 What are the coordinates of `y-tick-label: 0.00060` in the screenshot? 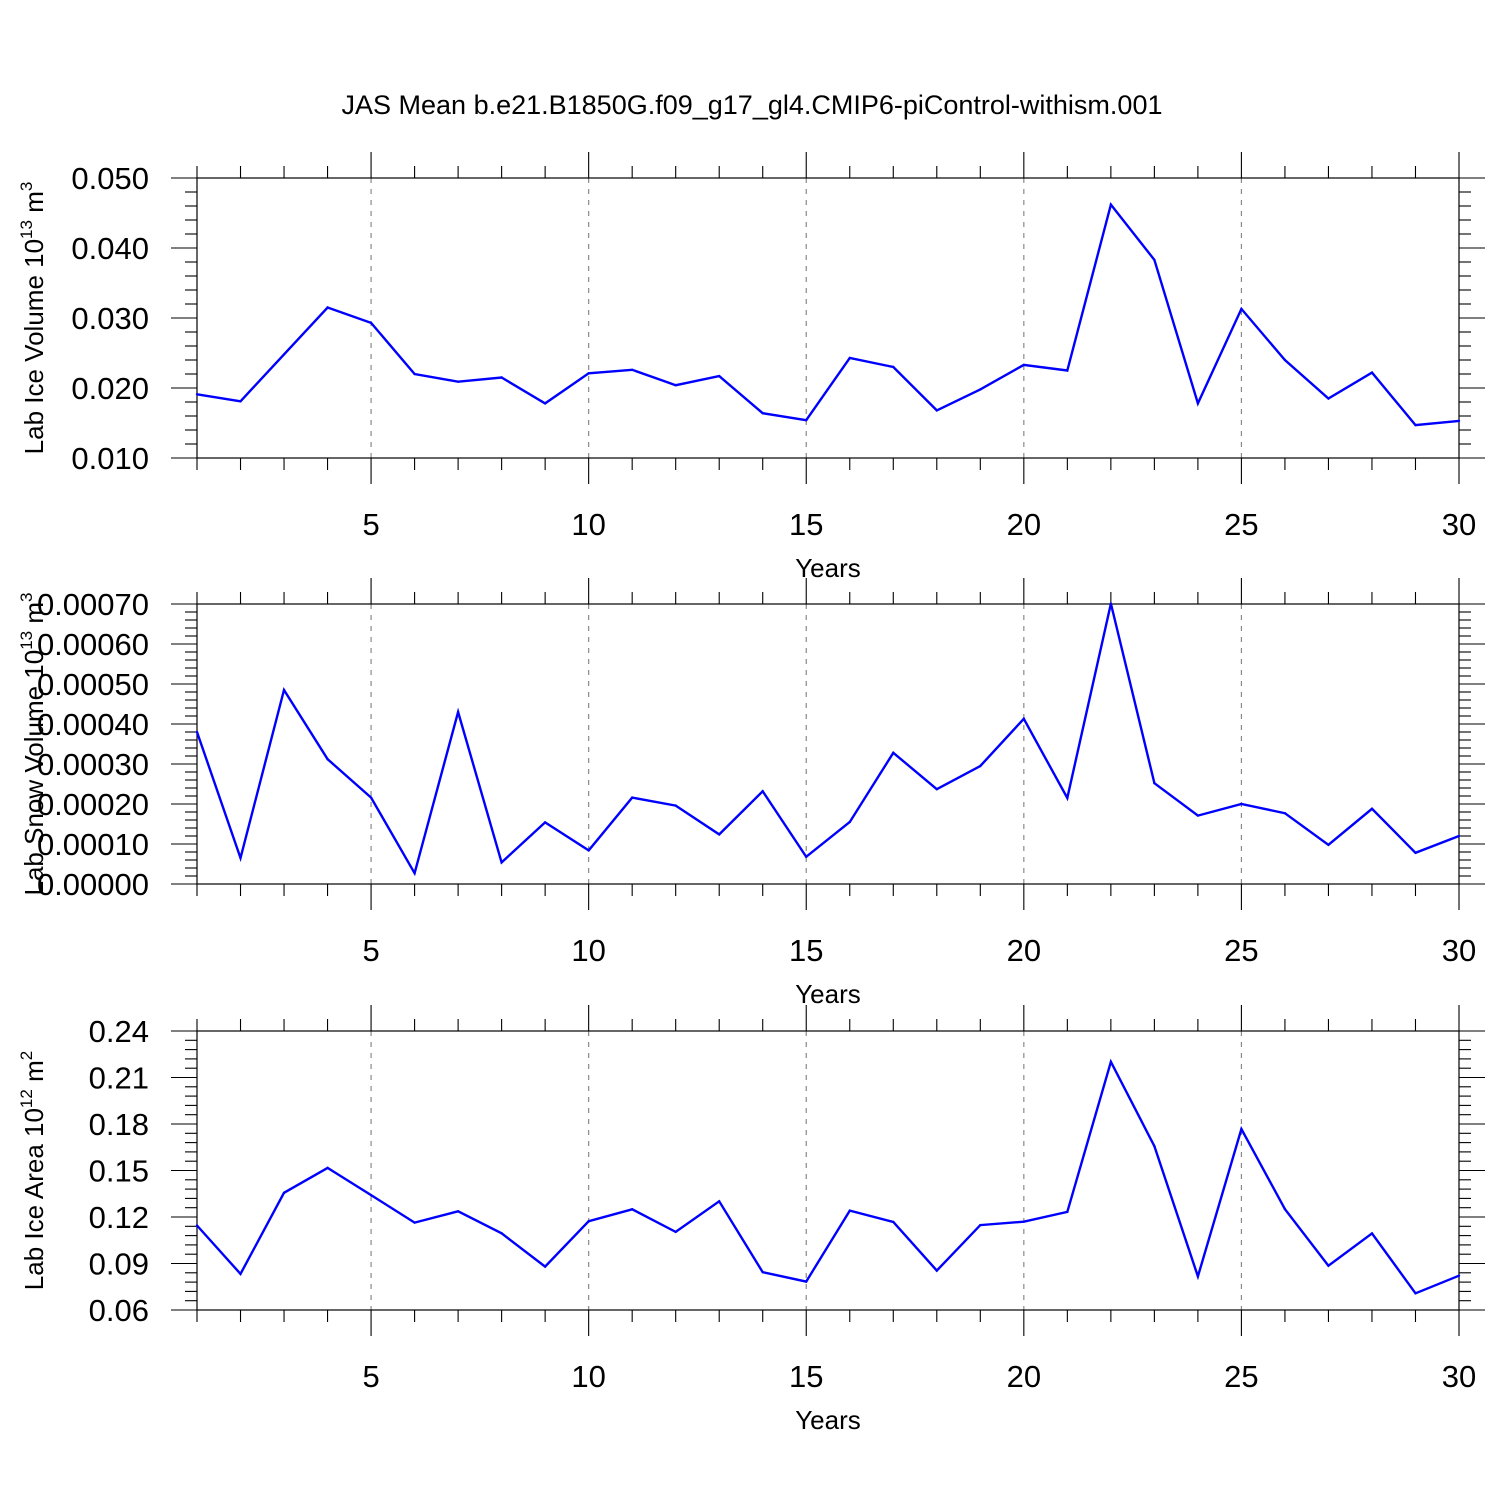 It's located at (93, 644).